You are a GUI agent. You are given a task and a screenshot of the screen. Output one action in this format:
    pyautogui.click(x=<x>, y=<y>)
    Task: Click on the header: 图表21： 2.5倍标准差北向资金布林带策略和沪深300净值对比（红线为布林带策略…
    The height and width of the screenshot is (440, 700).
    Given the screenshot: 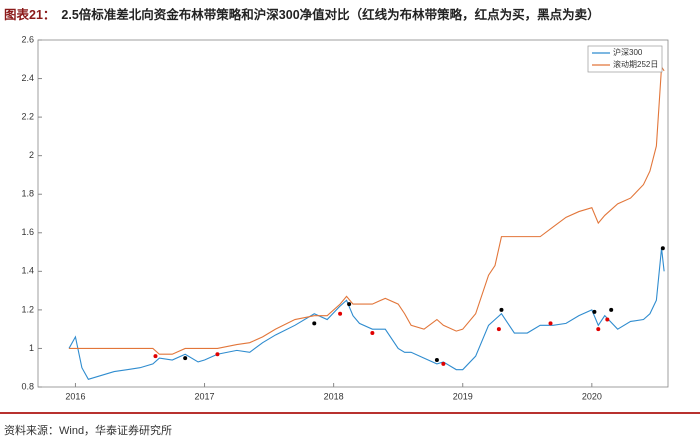 What is the action you would take?
    pyautogui.click(x=350, y=13)
    